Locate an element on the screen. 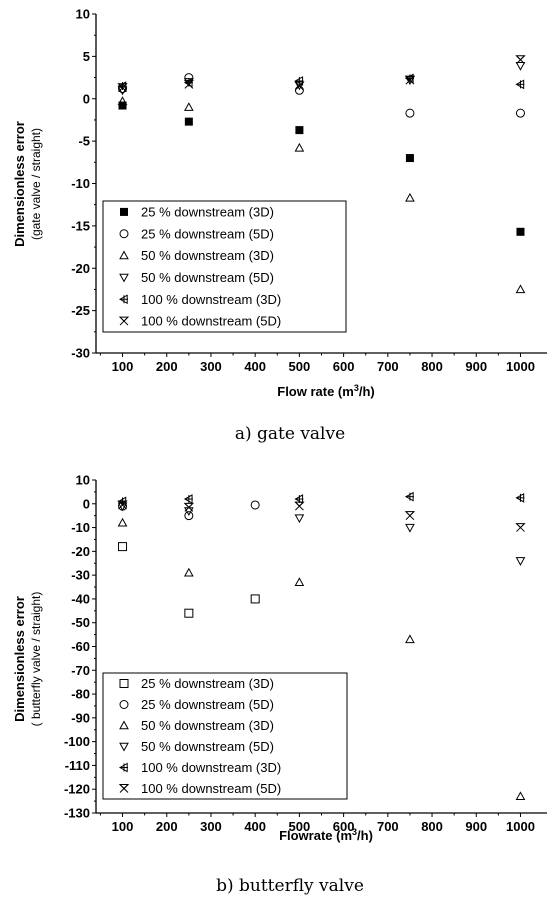 Image resolution: width=550 pixels, height=903 pixels. legend-entry: 50 % downstream (5D) is located at coordinates (207, 746).